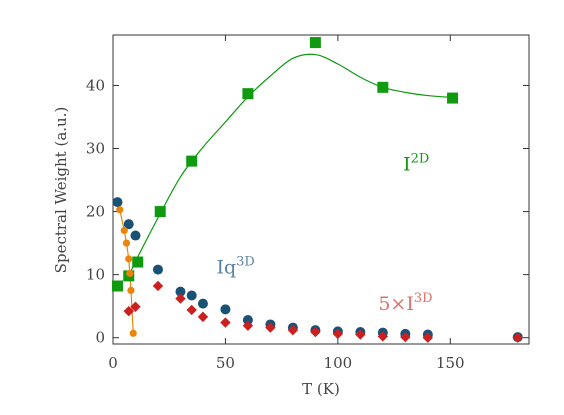  What do you see at coordinates (321, 389) in the screenshot?
I see `x-axis-title: T (K)` at bounding box center [321, 389].